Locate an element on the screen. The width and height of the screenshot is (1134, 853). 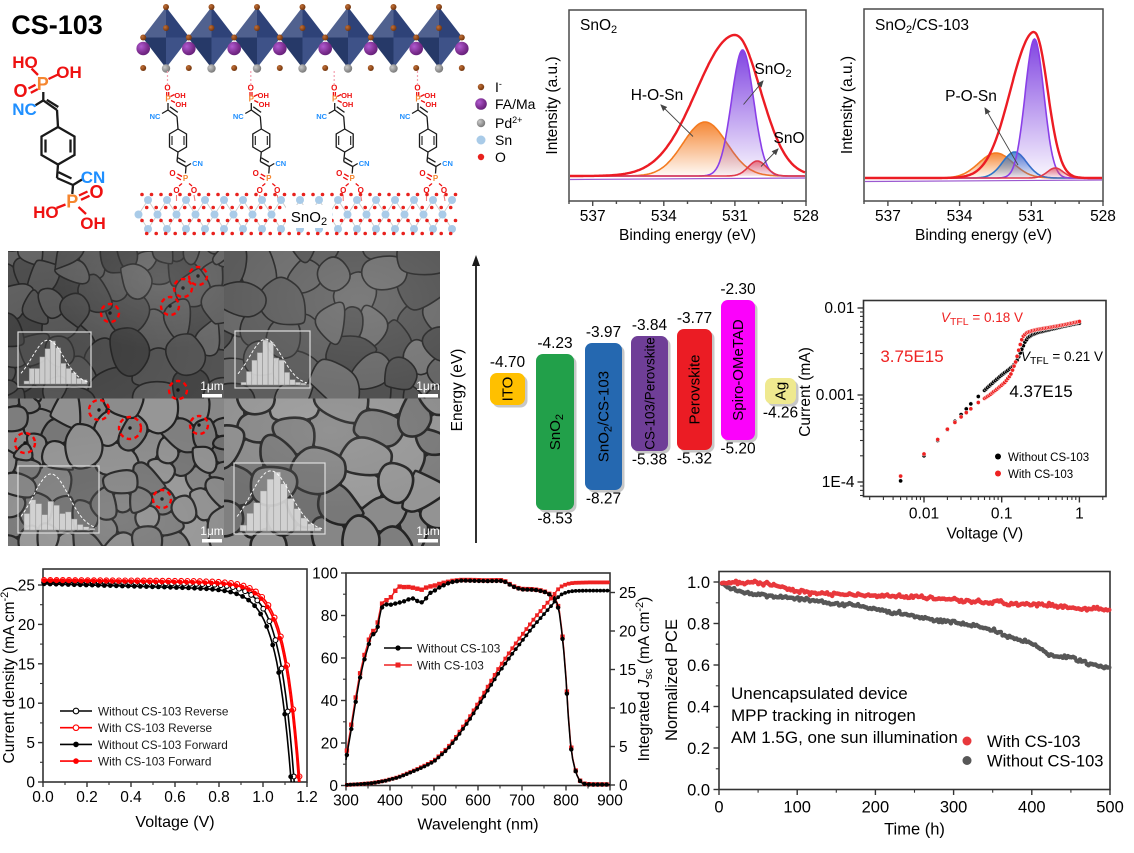
svg-text: Current density (mA cm-2) is located at coordinates (9, 675).